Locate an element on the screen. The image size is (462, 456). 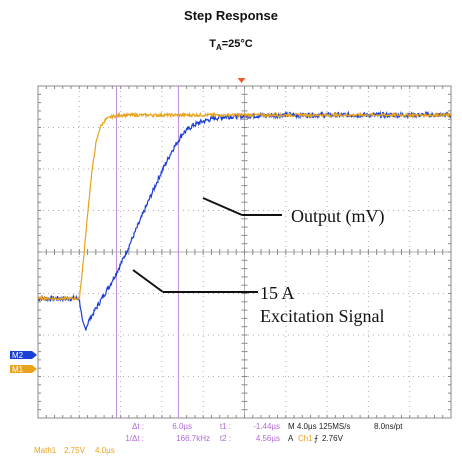
math-time: 4.0µs is located at coordinates (105, 450).